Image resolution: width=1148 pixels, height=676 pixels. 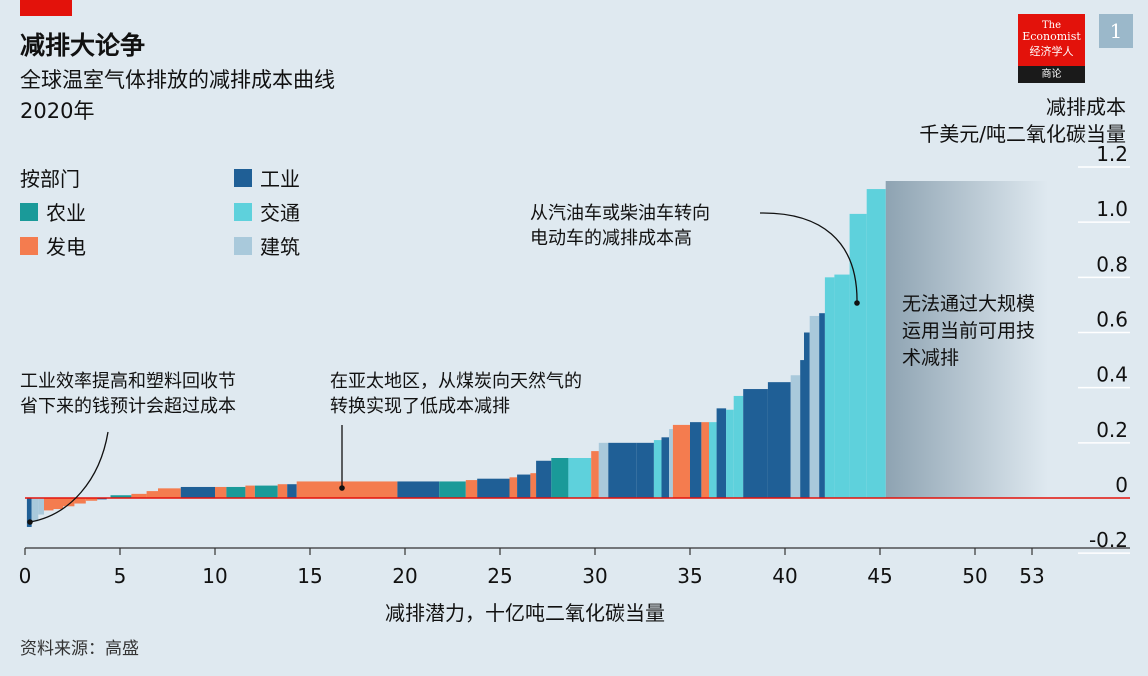 I want to click on annotation-leader-efficiency, so click(x=69, y=477).